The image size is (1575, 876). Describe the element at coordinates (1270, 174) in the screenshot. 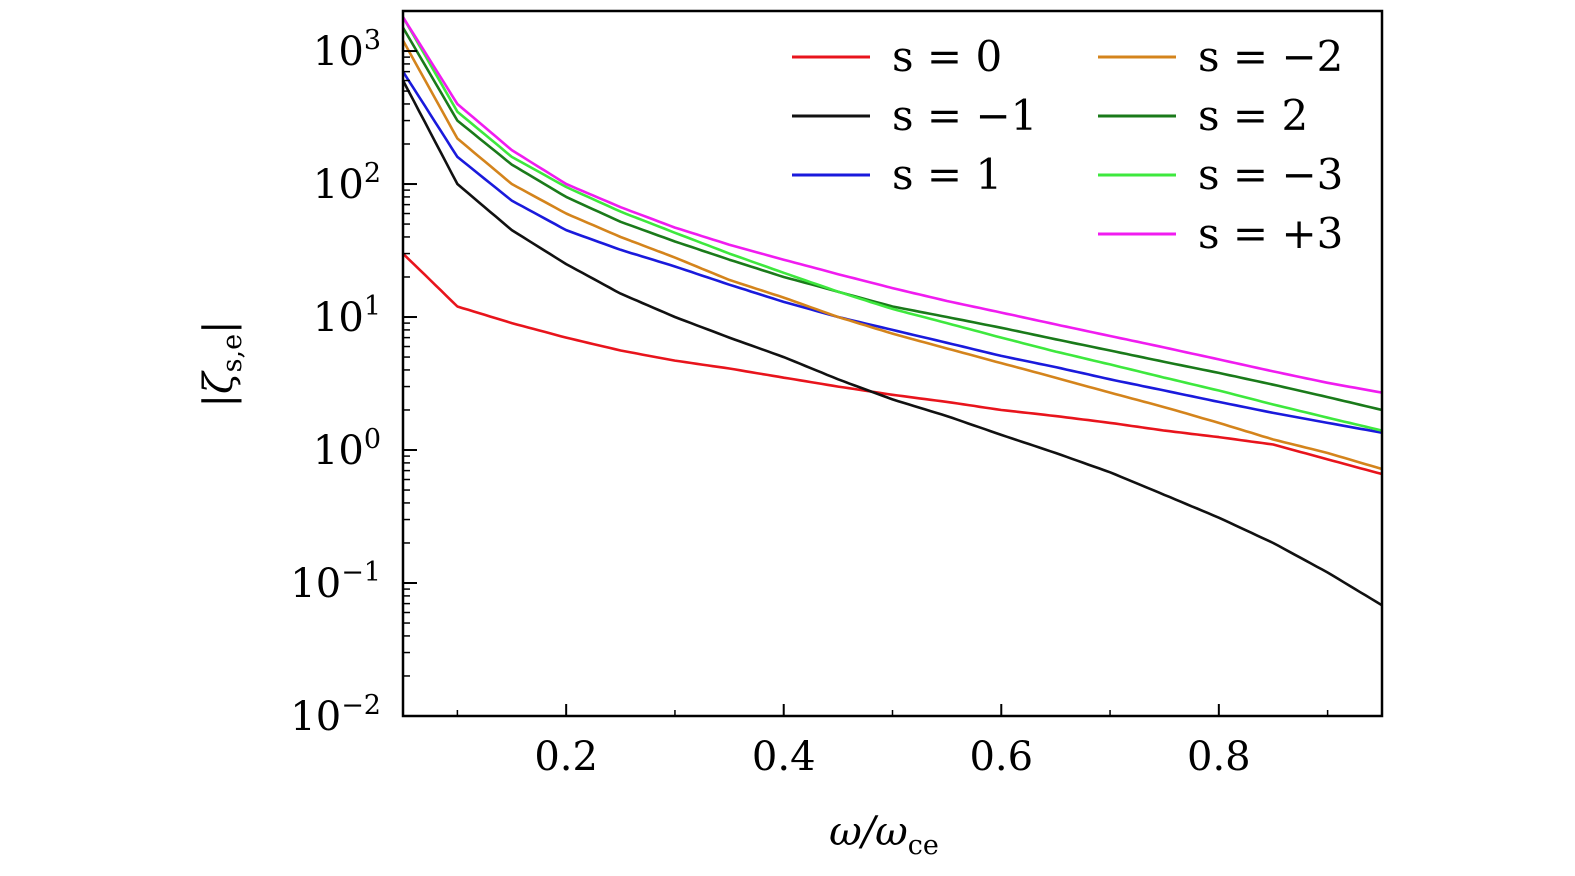

I see `legend-label-5: s = −3` at that location.